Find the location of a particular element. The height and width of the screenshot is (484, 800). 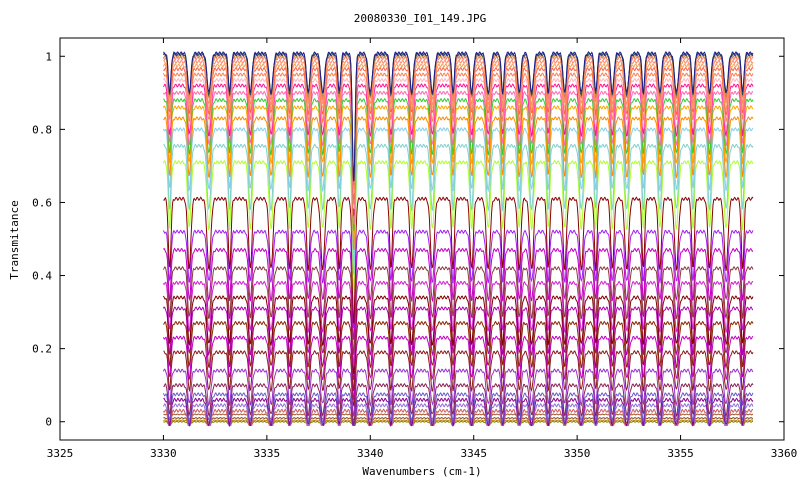

x-axis-label: Wavenumbers (cm-1) is located at coordinates (421, 471).